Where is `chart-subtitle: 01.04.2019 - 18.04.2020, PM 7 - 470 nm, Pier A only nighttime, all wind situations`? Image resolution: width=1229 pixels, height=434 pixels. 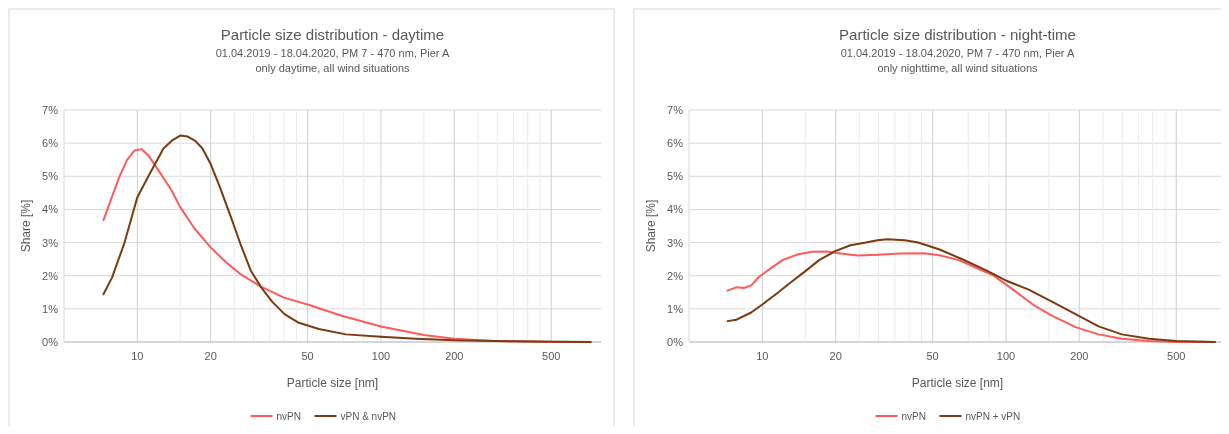 chart-subtitle: 01.04.2019 - 18.04.2020, PM 7 - 470 nm, Pier A only nighttime, all wind situations is located at coordinates (957, 60).